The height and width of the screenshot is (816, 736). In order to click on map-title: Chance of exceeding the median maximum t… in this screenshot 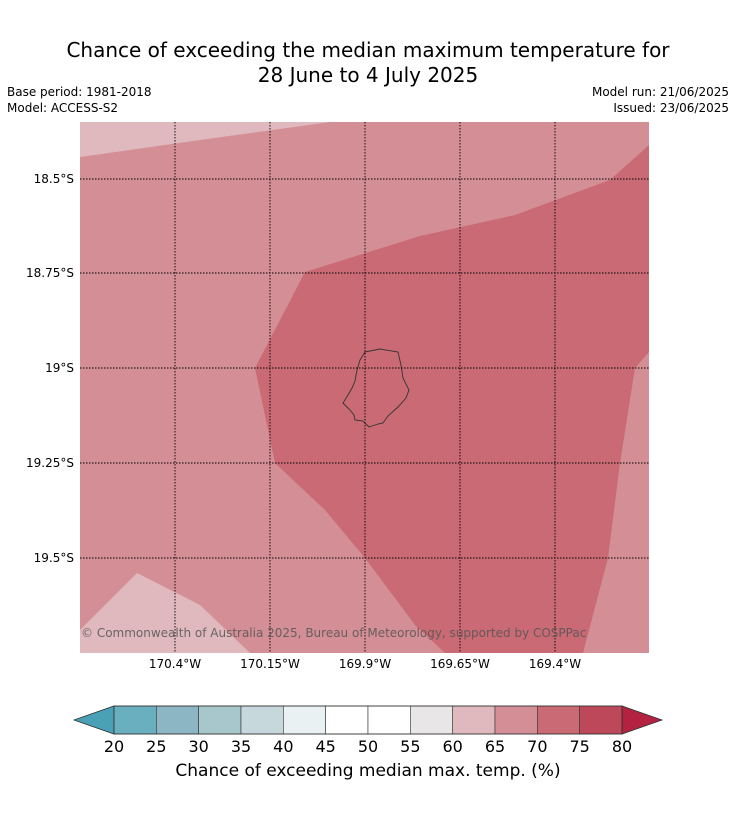, I will do `click(368, 63)`.